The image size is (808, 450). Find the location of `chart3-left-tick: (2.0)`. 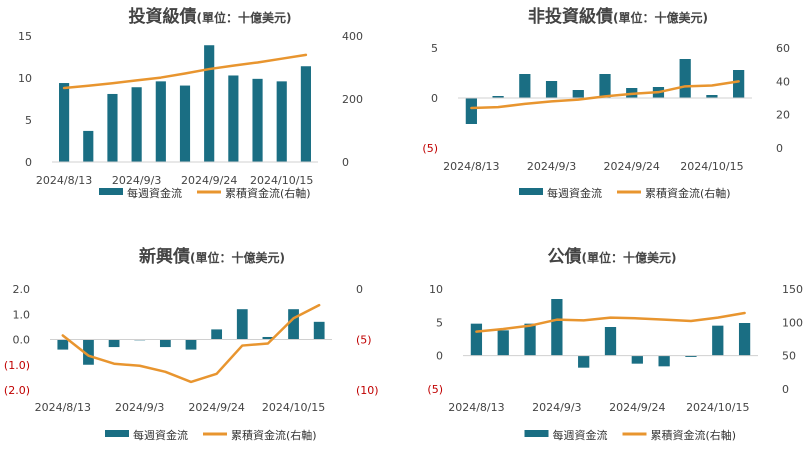

chart3-left-tick: (2.0) is located at coordinates (17, 390).